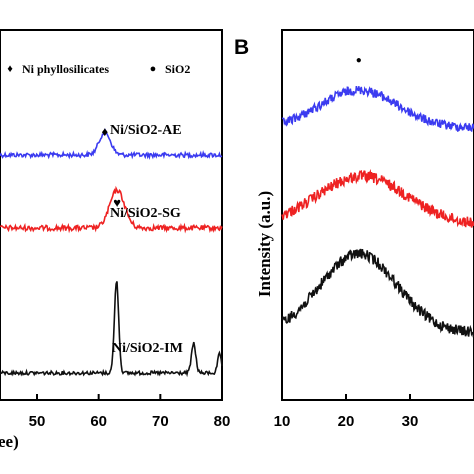 This screenshot has width=474, height=474. What do you see at coordinates (346, 421) in the screenshot?
I see `panel-b-x-tick-label: 20` at bounding box center [346, 421].